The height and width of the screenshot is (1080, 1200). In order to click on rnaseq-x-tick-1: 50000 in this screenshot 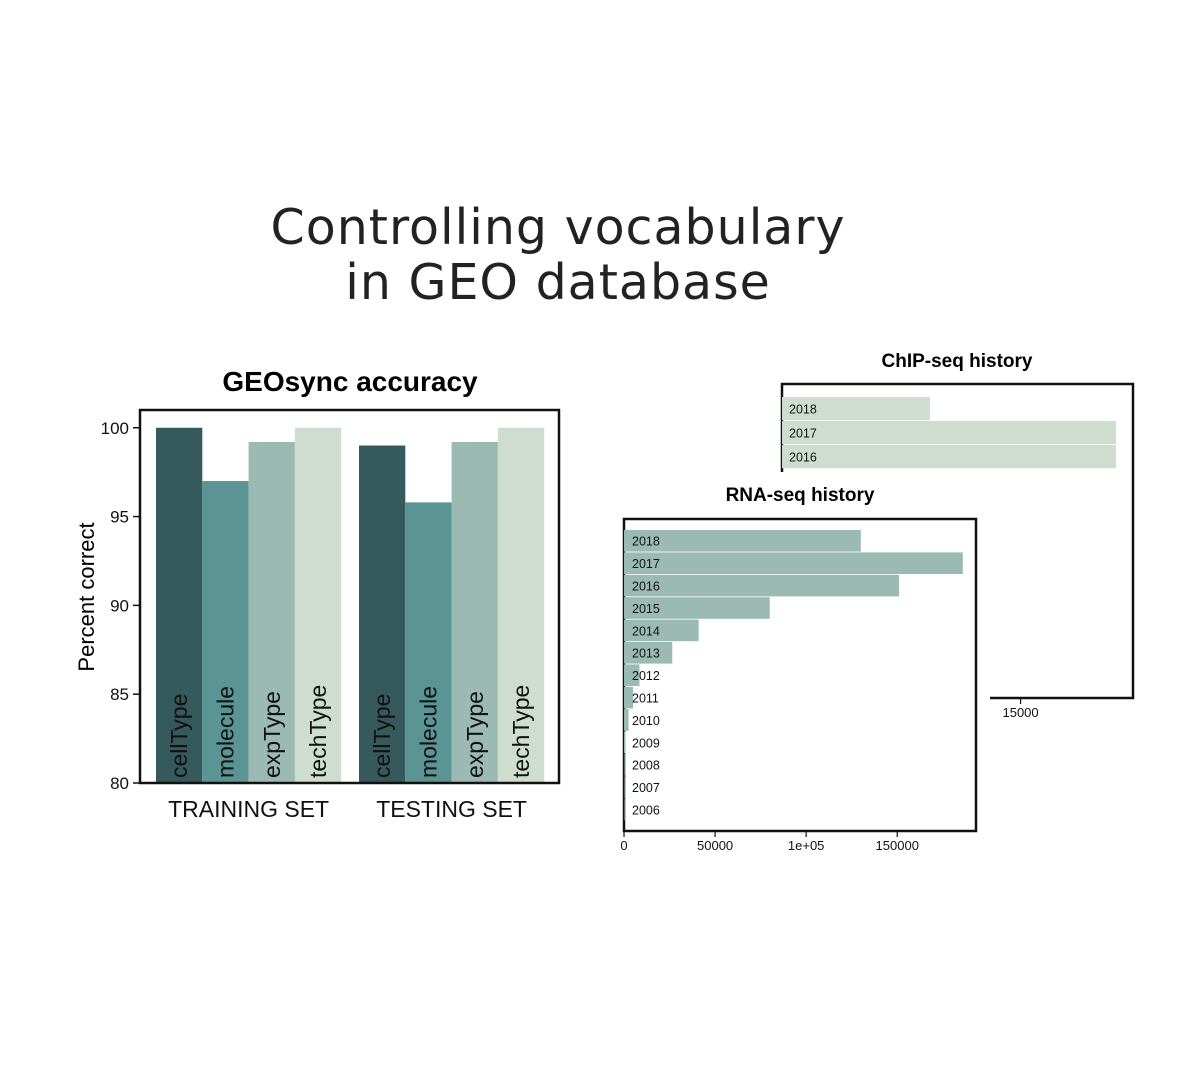, I will do `click(715, 845)`.